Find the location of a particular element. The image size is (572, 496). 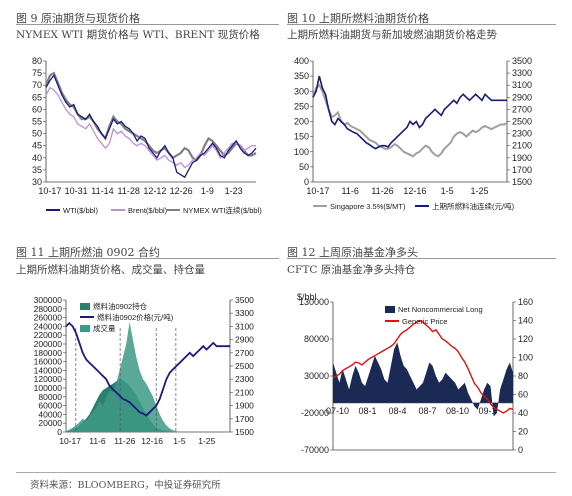

x-tick-label: 12-12 is located at coordinates (154, 191).